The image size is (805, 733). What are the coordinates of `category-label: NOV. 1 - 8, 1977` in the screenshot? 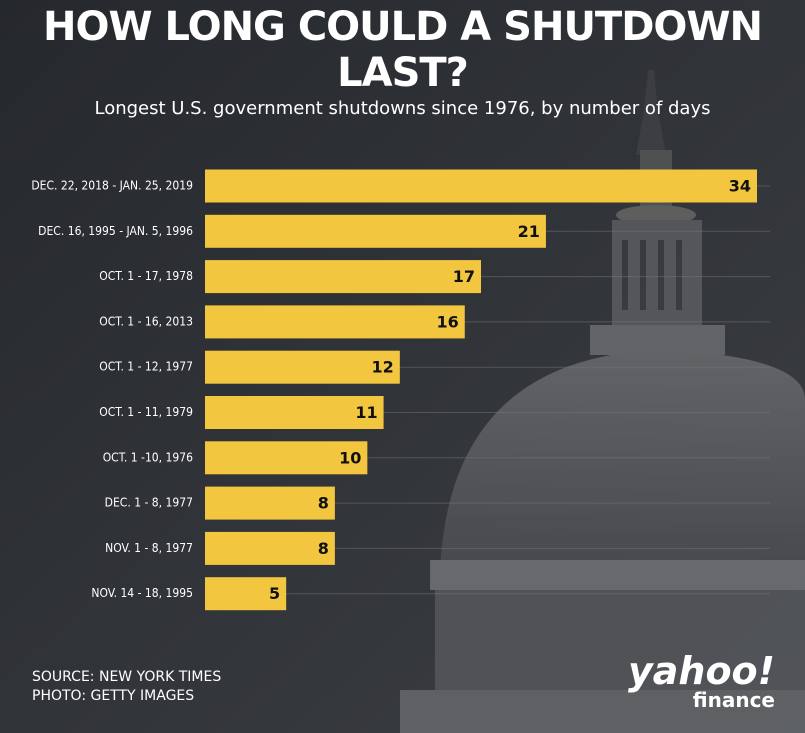 It's located at (149, 548).